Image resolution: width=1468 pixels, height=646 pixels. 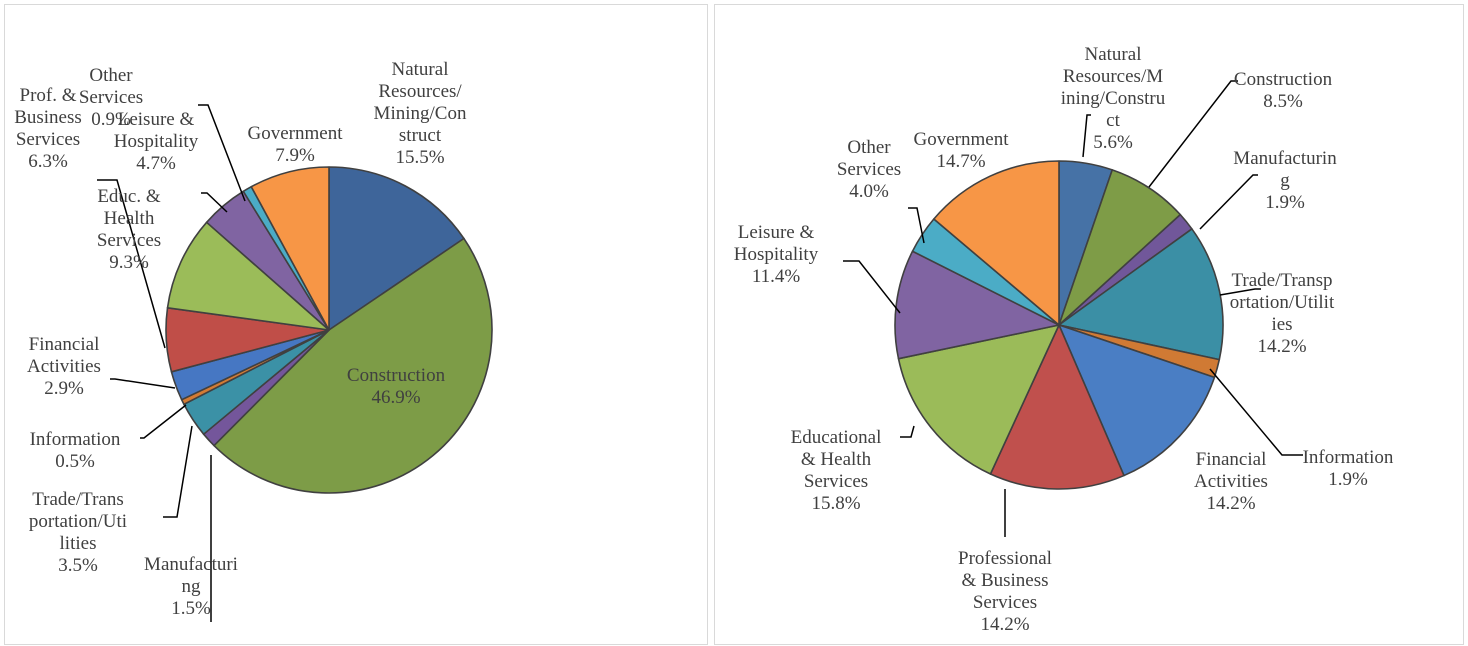 I want to click on data-label-9: Leisure & Hospitality 4.7%, so click(x=156, y=141).